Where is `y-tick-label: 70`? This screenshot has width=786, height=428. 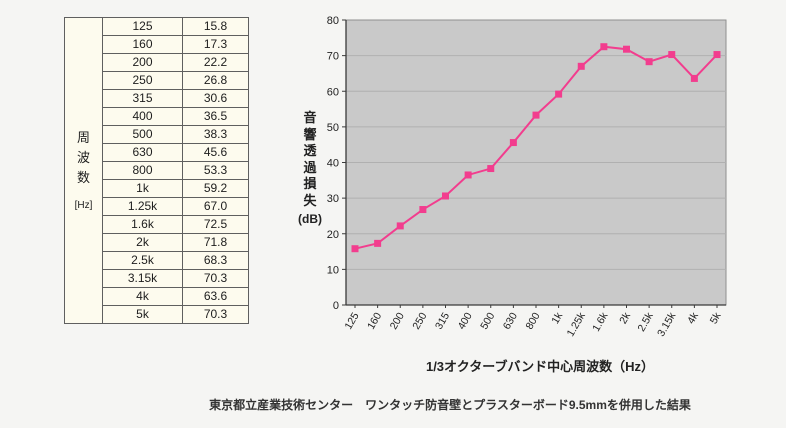
y-tick-label: 70 is located at coordinates (333, 57).